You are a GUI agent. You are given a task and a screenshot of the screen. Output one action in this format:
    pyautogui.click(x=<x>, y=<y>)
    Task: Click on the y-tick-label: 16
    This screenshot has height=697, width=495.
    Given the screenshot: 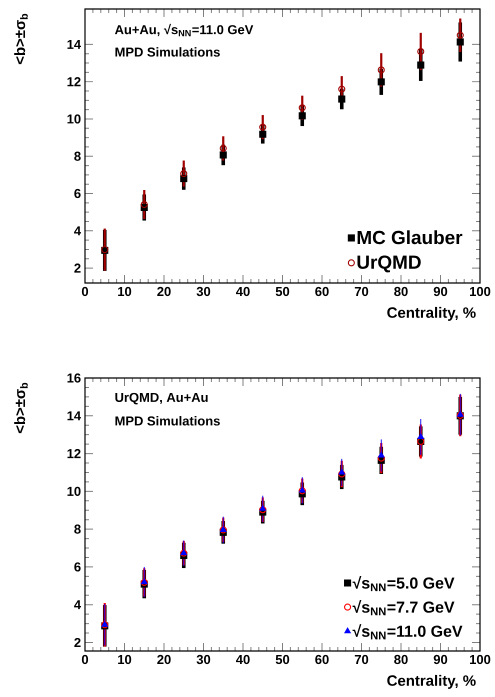 What is the action you would take?
    pyautogui.click(x=74, y=378)
    